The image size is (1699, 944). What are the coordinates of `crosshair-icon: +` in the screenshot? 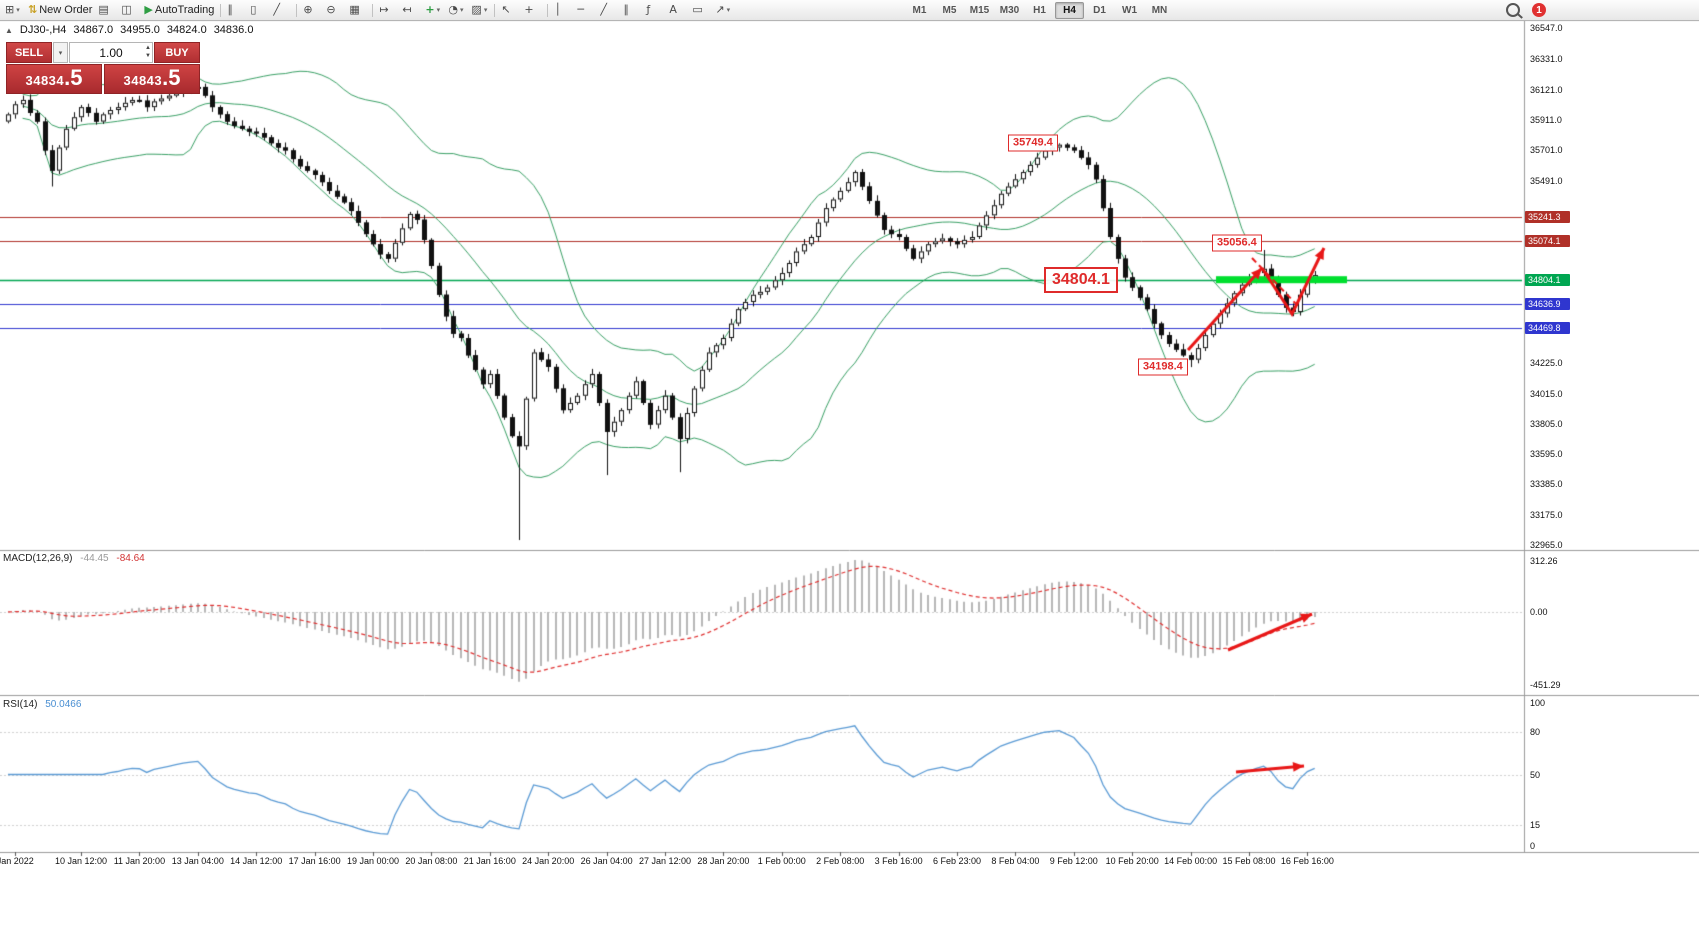 It's located at (529, 9).